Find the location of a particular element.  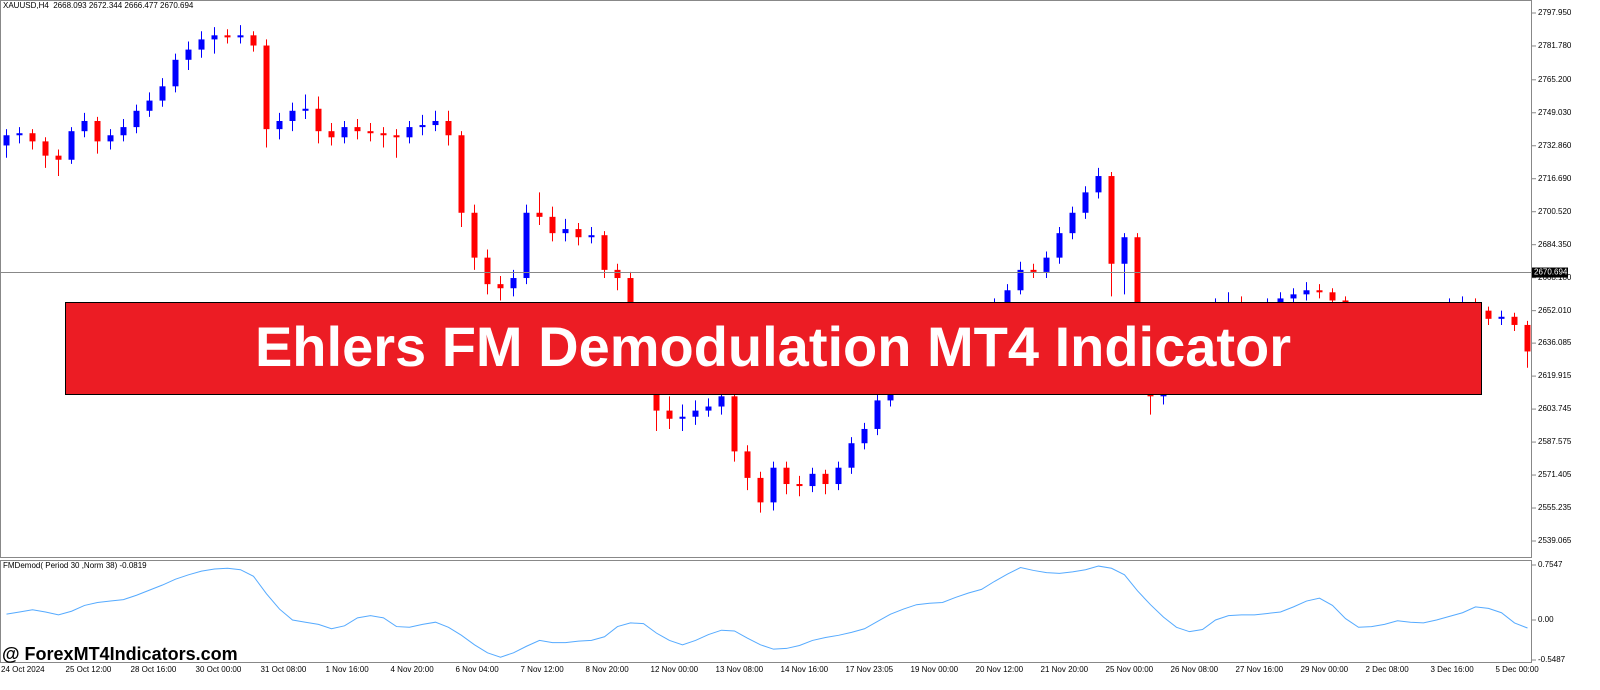

x-tick-label: 12 Nov 00:00 is located at coordinates (675, 669).